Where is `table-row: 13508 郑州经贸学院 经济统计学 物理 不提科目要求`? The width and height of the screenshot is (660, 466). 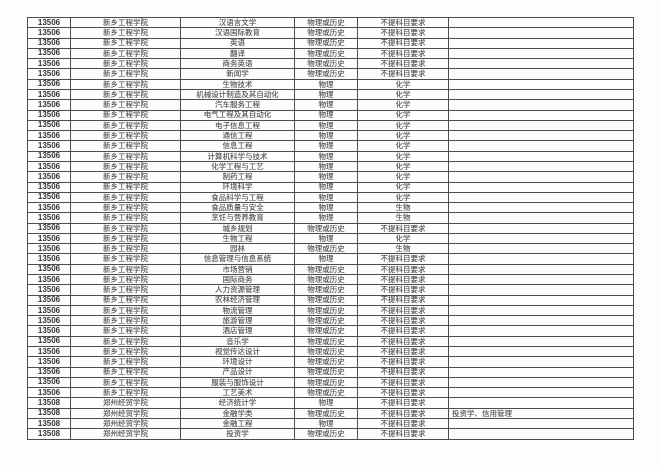
table-row: 13508 郑州经贸学院 经济统计学 物理 不提科目要求 is located at coordinates (330, 403).